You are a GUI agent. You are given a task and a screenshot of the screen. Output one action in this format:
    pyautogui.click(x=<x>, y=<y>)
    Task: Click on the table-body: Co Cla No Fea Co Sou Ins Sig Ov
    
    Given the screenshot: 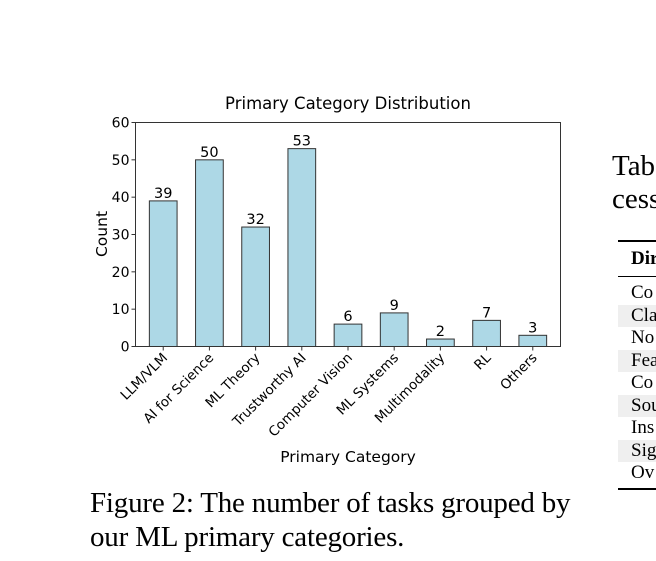 What is the action you would take?
    pyautogui.click(x=637, y=382)
    